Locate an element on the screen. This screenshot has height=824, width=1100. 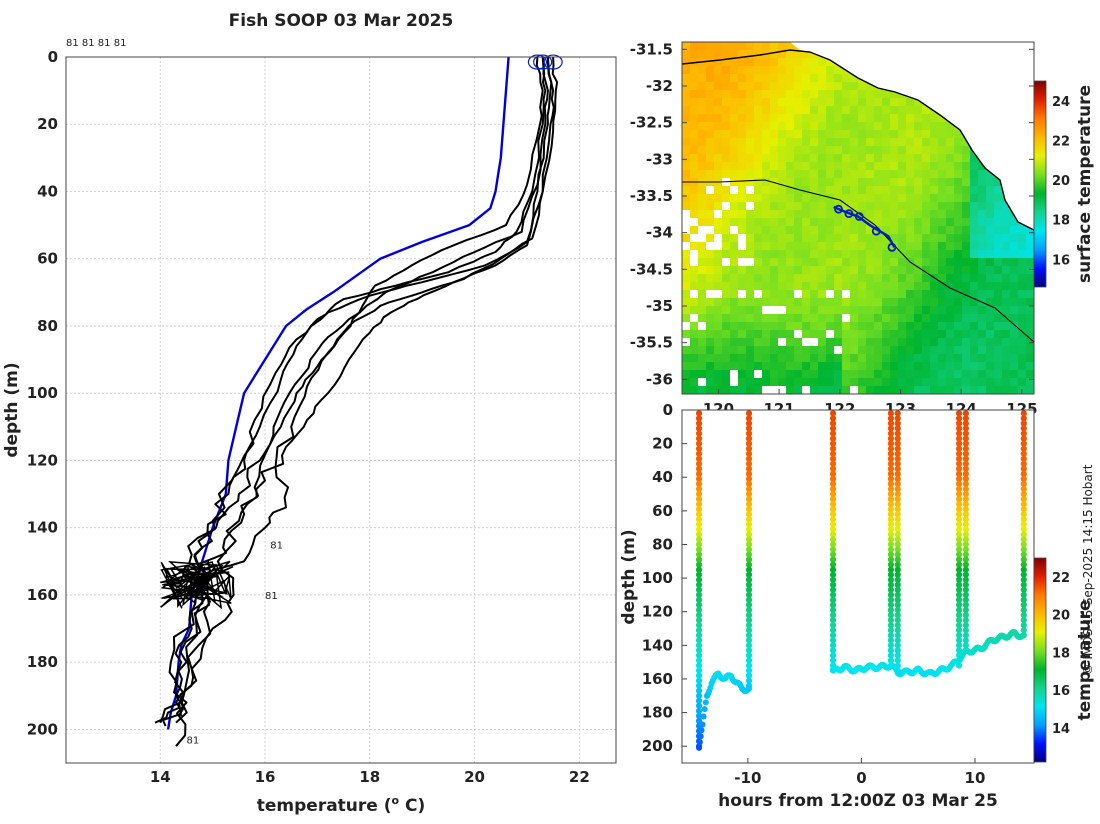
section-y-tick-label: 0 is located at coordinates (668, 410).